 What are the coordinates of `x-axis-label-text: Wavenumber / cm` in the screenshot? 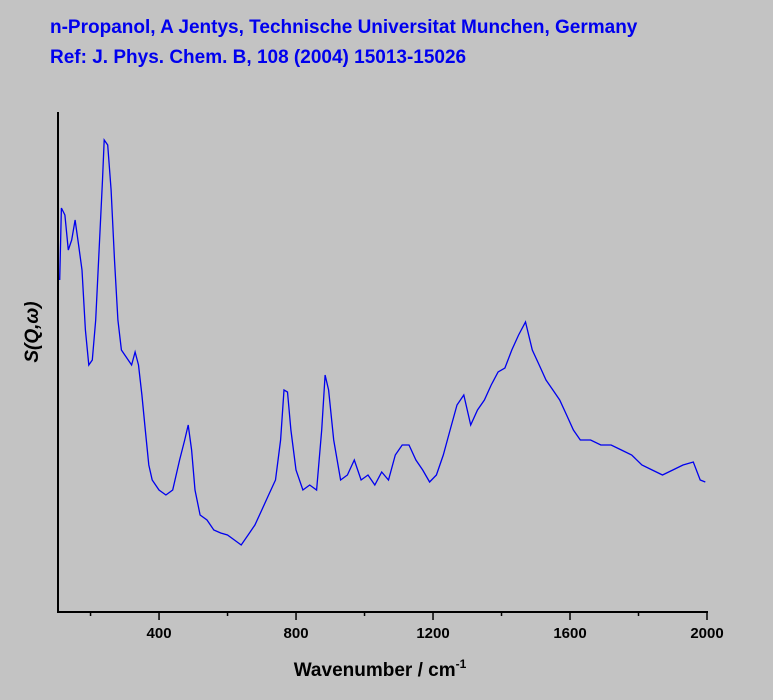 It's located at (375, 670).